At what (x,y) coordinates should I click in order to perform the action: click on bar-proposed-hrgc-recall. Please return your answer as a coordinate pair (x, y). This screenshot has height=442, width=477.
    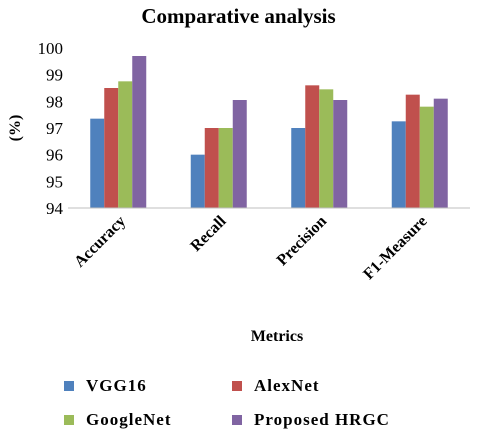
    Looking at the image, I should click on (239, 154).